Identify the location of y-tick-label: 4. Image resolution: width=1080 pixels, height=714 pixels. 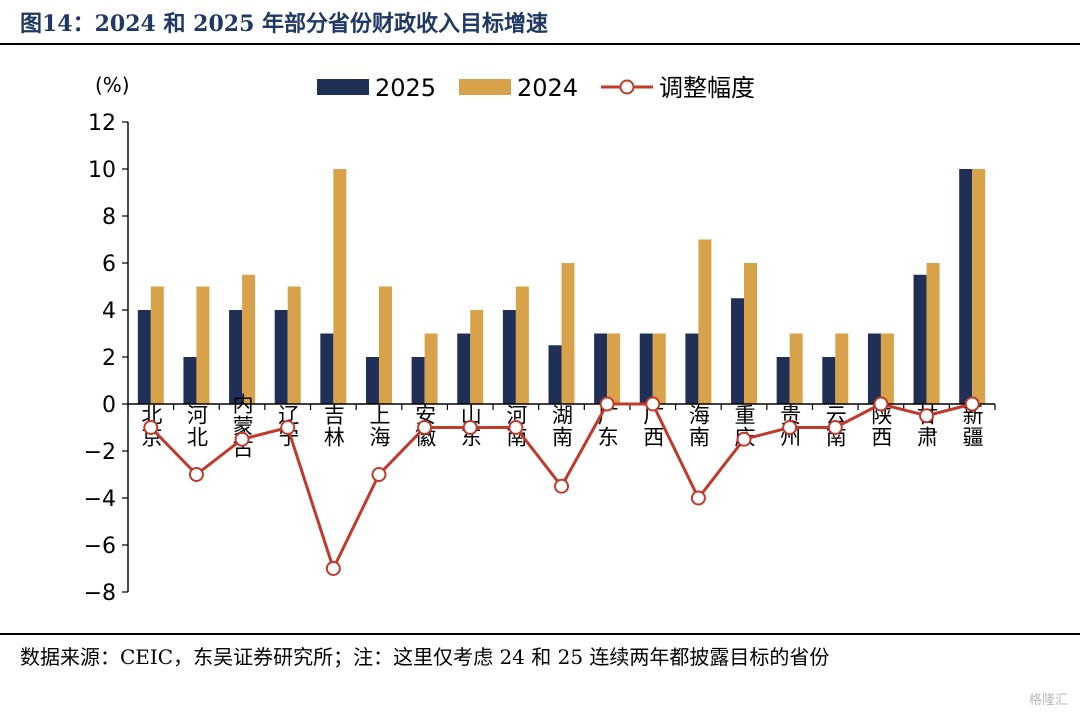
(109, 311).